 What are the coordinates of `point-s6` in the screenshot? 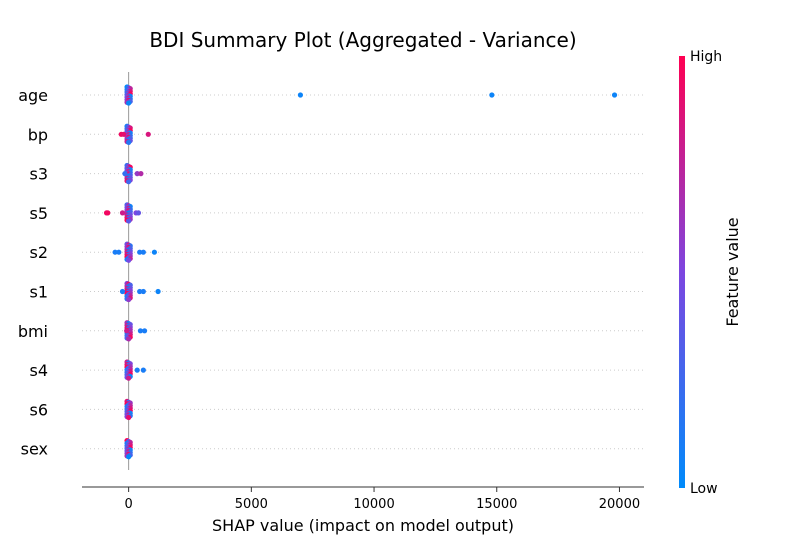 It's located at (129, 417).